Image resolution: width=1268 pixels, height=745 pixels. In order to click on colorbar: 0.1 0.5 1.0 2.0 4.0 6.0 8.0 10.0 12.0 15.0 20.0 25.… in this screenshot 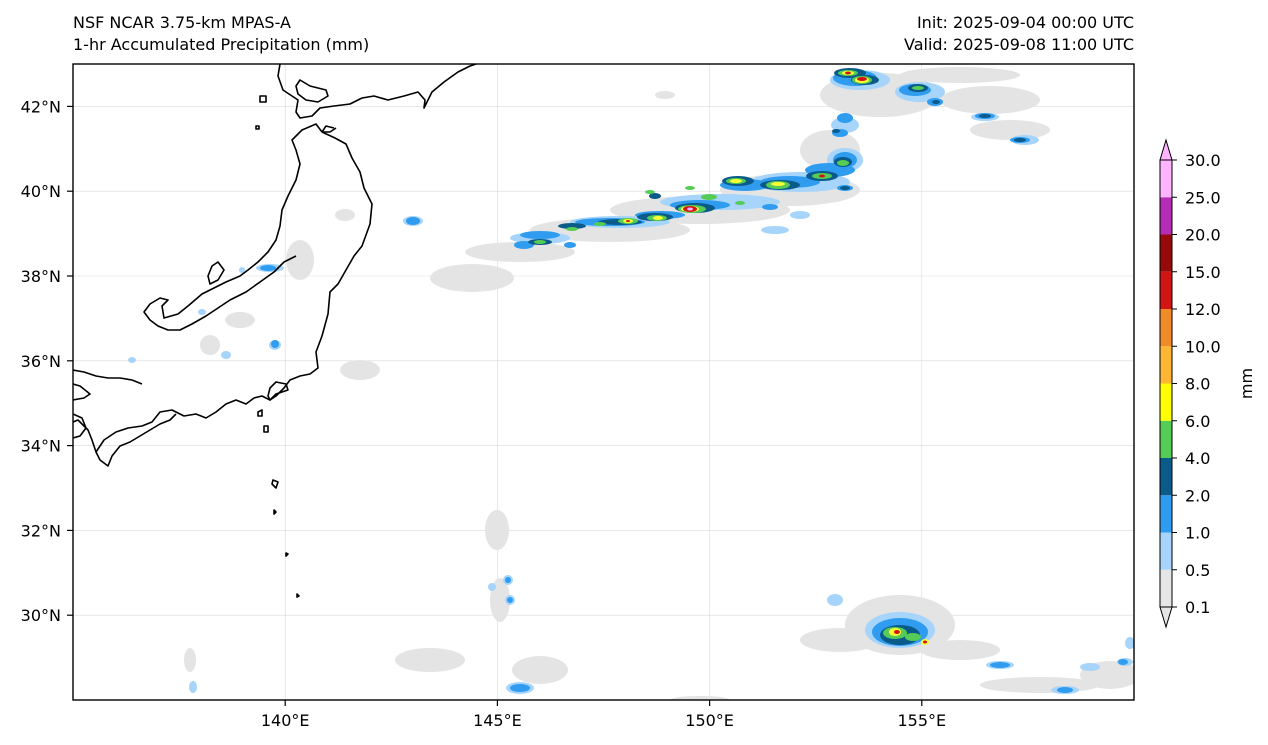, I will do `click(1207, 383)`.